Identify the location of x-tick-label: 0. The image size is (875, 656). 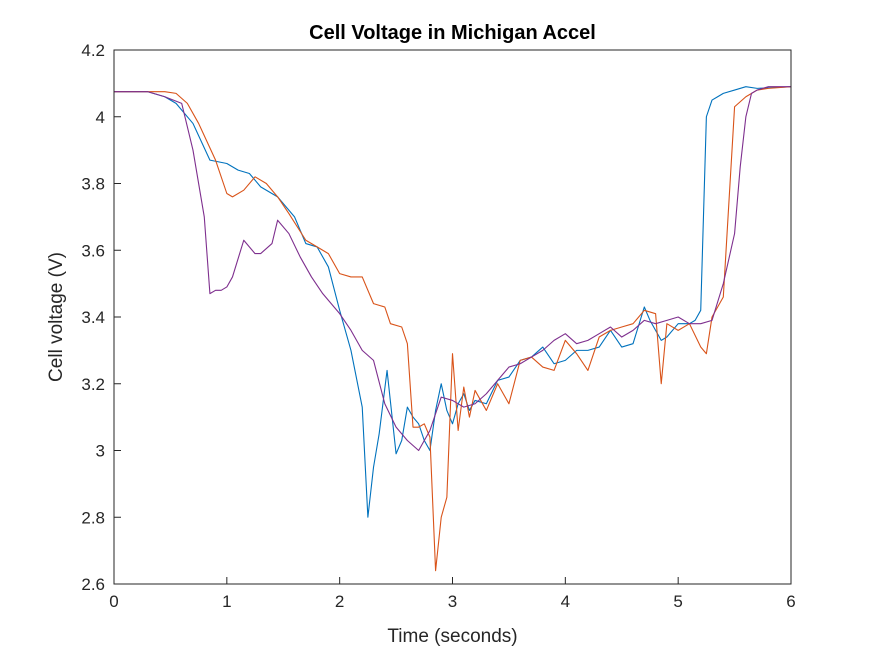
(113, 601).